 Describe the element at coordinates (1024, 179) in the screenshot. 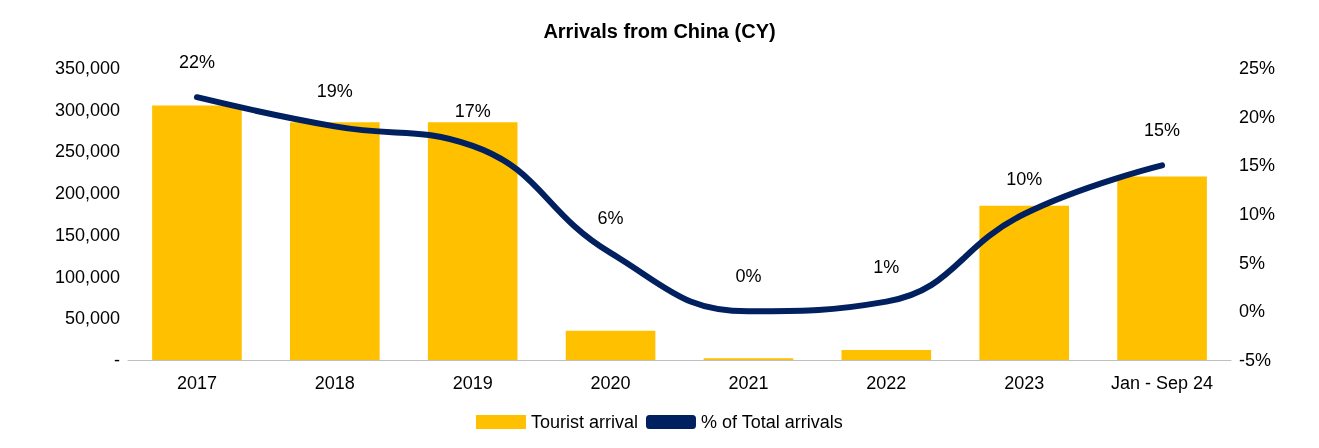

I see `data-label: 10%` at that location.